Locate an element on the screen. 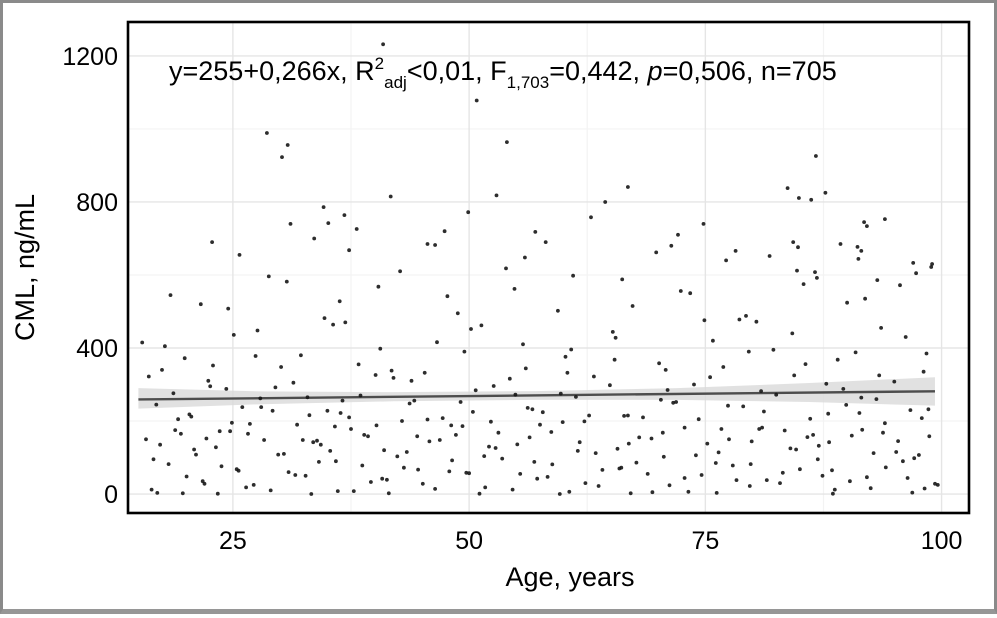  regression-line is located at coordinates (536, 395).